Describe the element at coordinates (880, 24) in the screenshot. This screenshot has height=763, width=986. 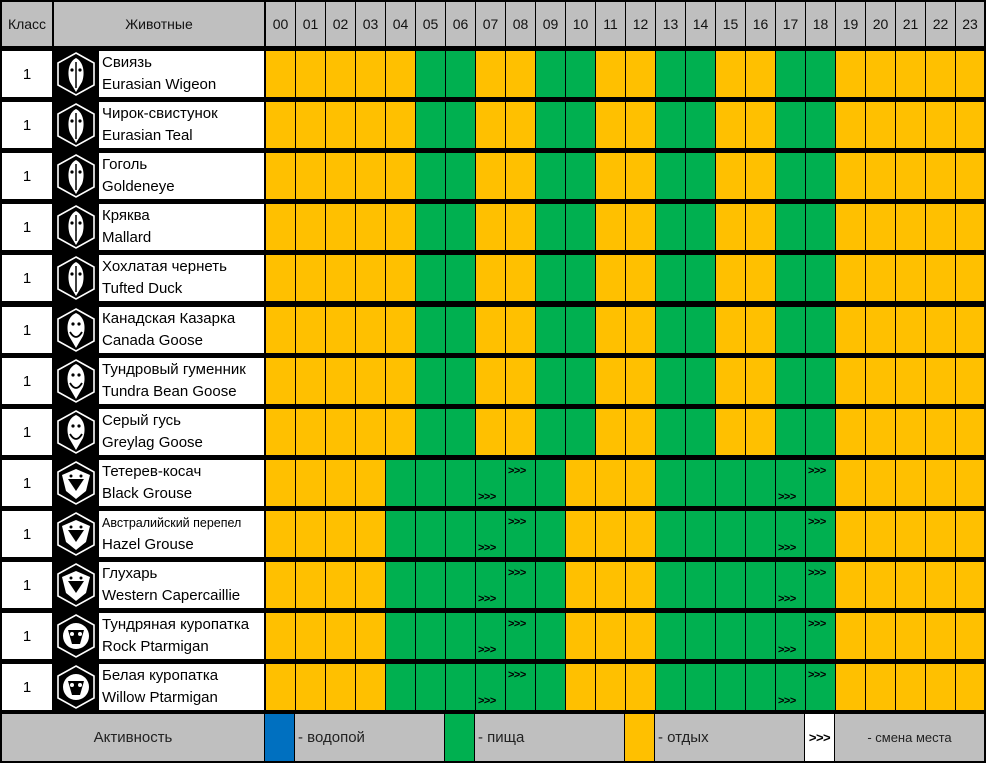
I see `header-hour: 20` at that location.